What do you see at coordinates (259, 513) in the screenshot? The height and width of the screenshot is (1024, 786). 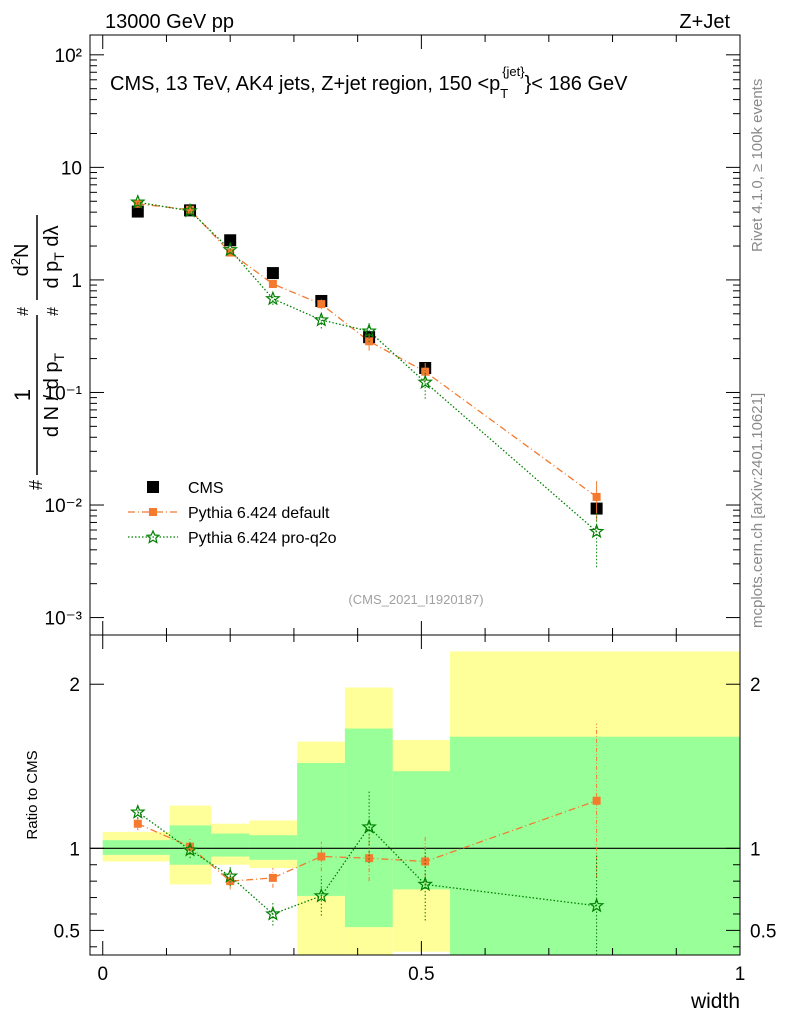 I see `legend-label-default: Pythia 6.424 default` at bounding box center [259, 513].